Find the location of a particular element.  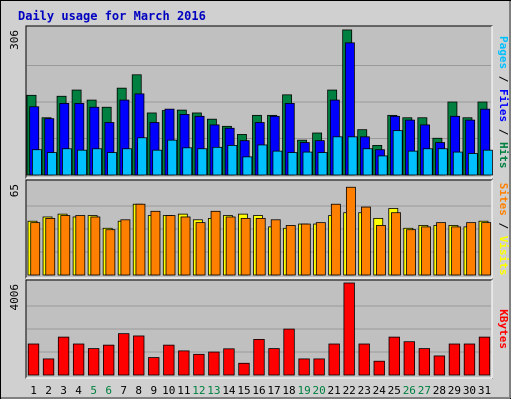

x-tick-label: 6 is located at coordinates (108, 390).